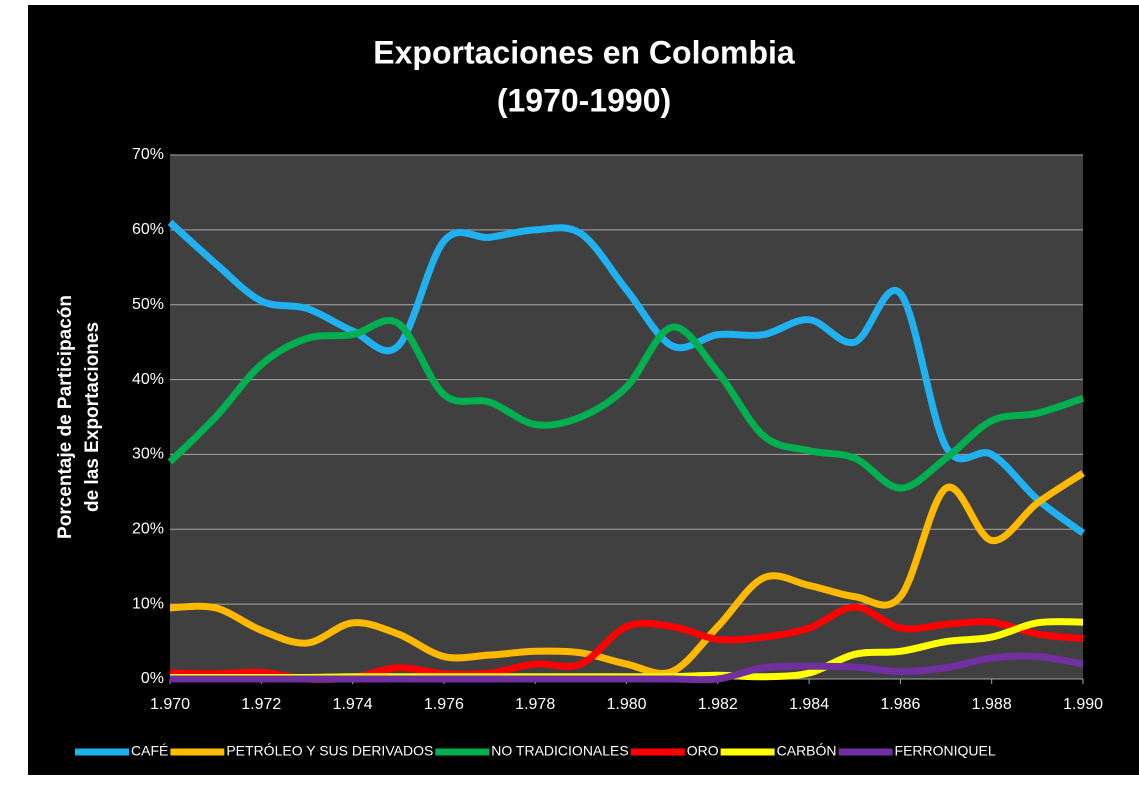  Describe the element at coordinates (945, 751) in the screenshot. I see `legend-label: FERRONIQUEL` at that location.